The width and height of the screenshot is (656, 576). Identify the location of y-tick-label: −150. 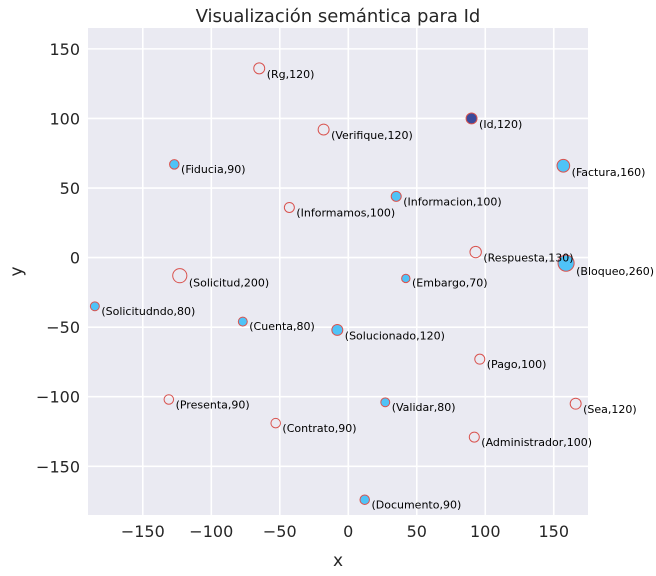
(58, 466).